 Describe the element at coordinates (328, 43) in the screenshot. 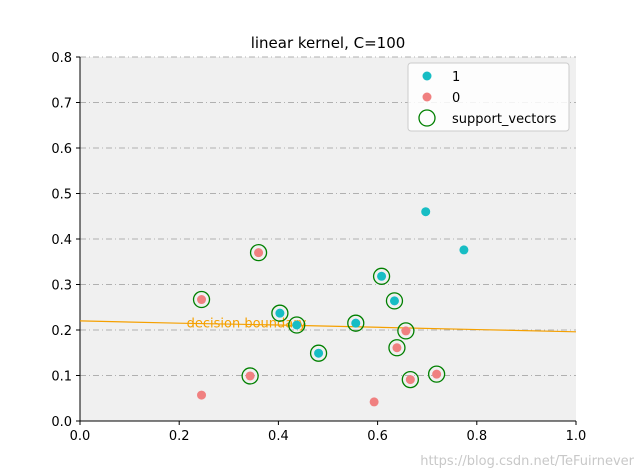

I see `chart-title: linear kernel, C=100` at that location.